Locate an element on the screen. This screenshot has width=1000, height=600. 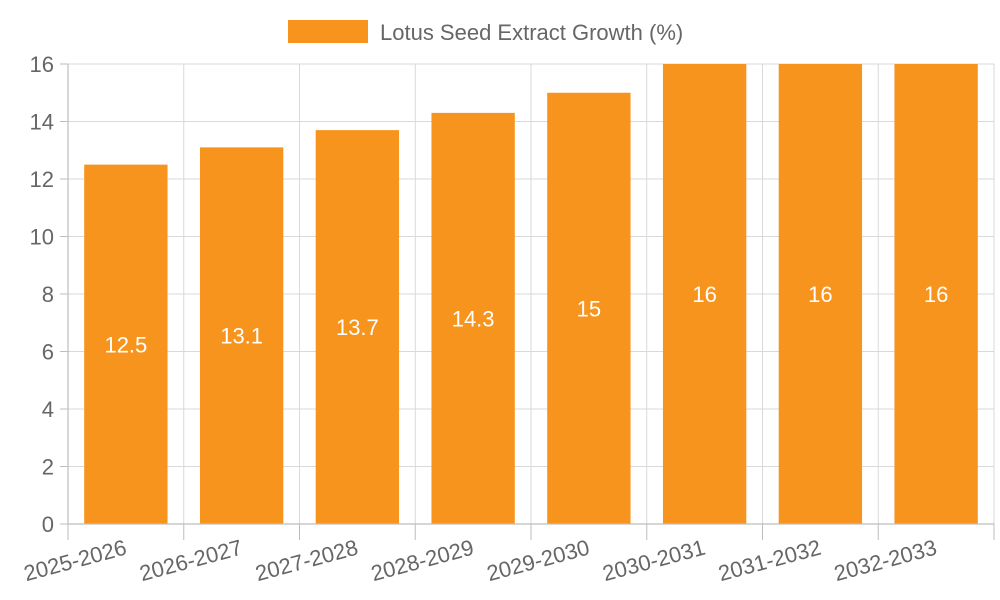
data-label: 13.1 is located at coordinates (241, 336).